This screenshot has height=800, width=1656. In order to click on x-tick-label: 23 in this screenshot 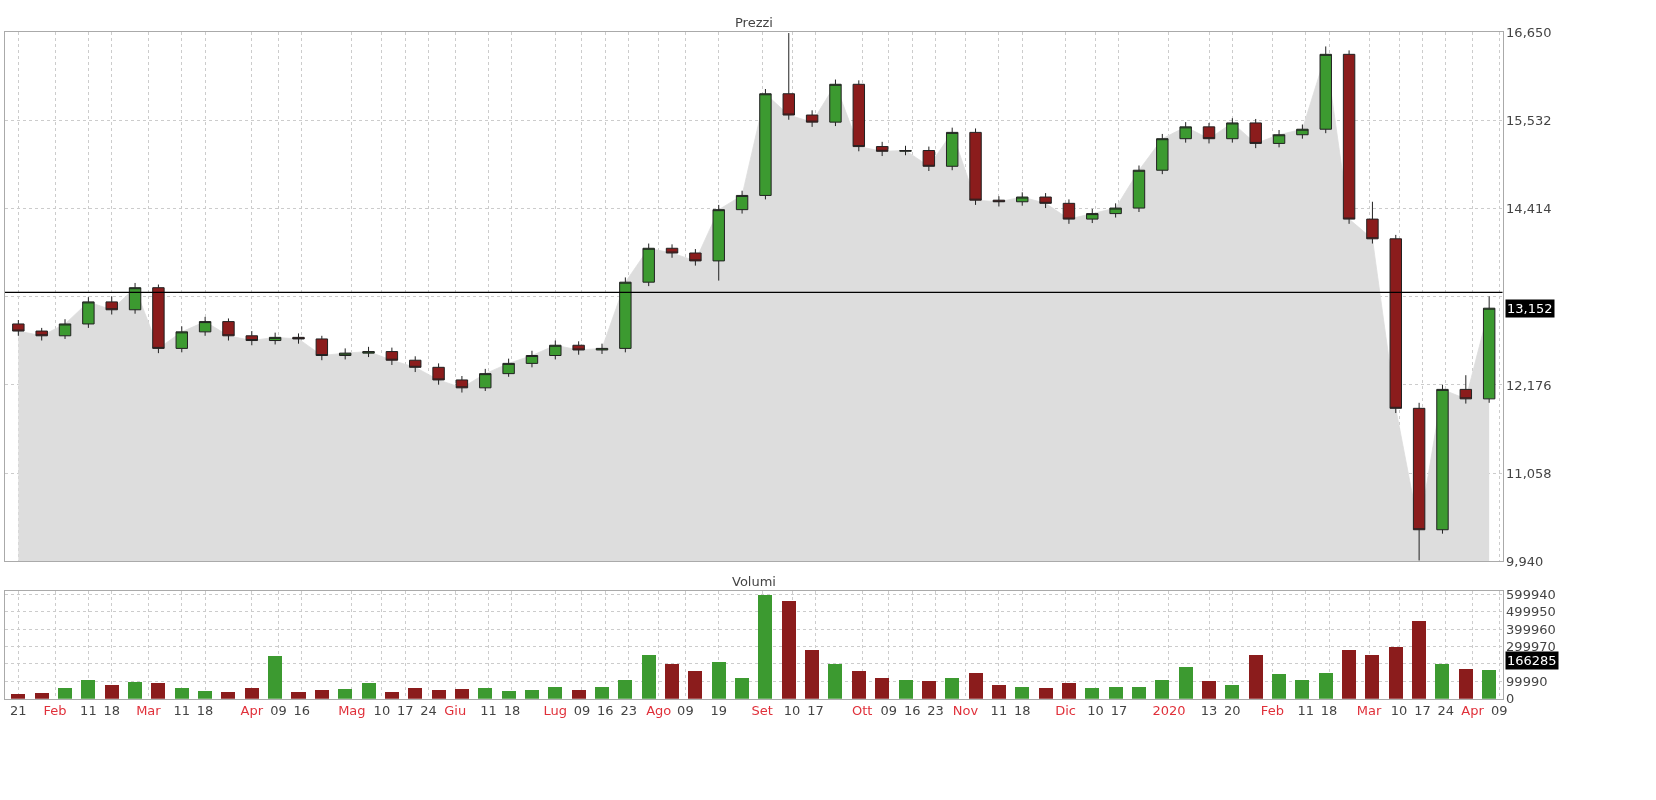, I will do `click(628, 711)`.